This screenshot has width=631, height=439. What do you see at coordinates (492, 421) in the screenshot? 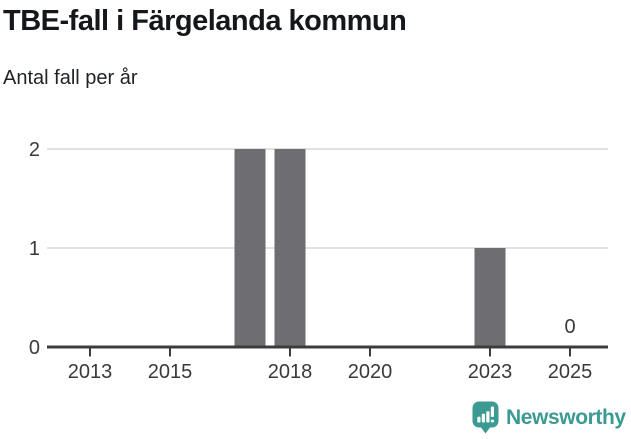
I see `exclamation-dot` at bounding box center [492, 421].